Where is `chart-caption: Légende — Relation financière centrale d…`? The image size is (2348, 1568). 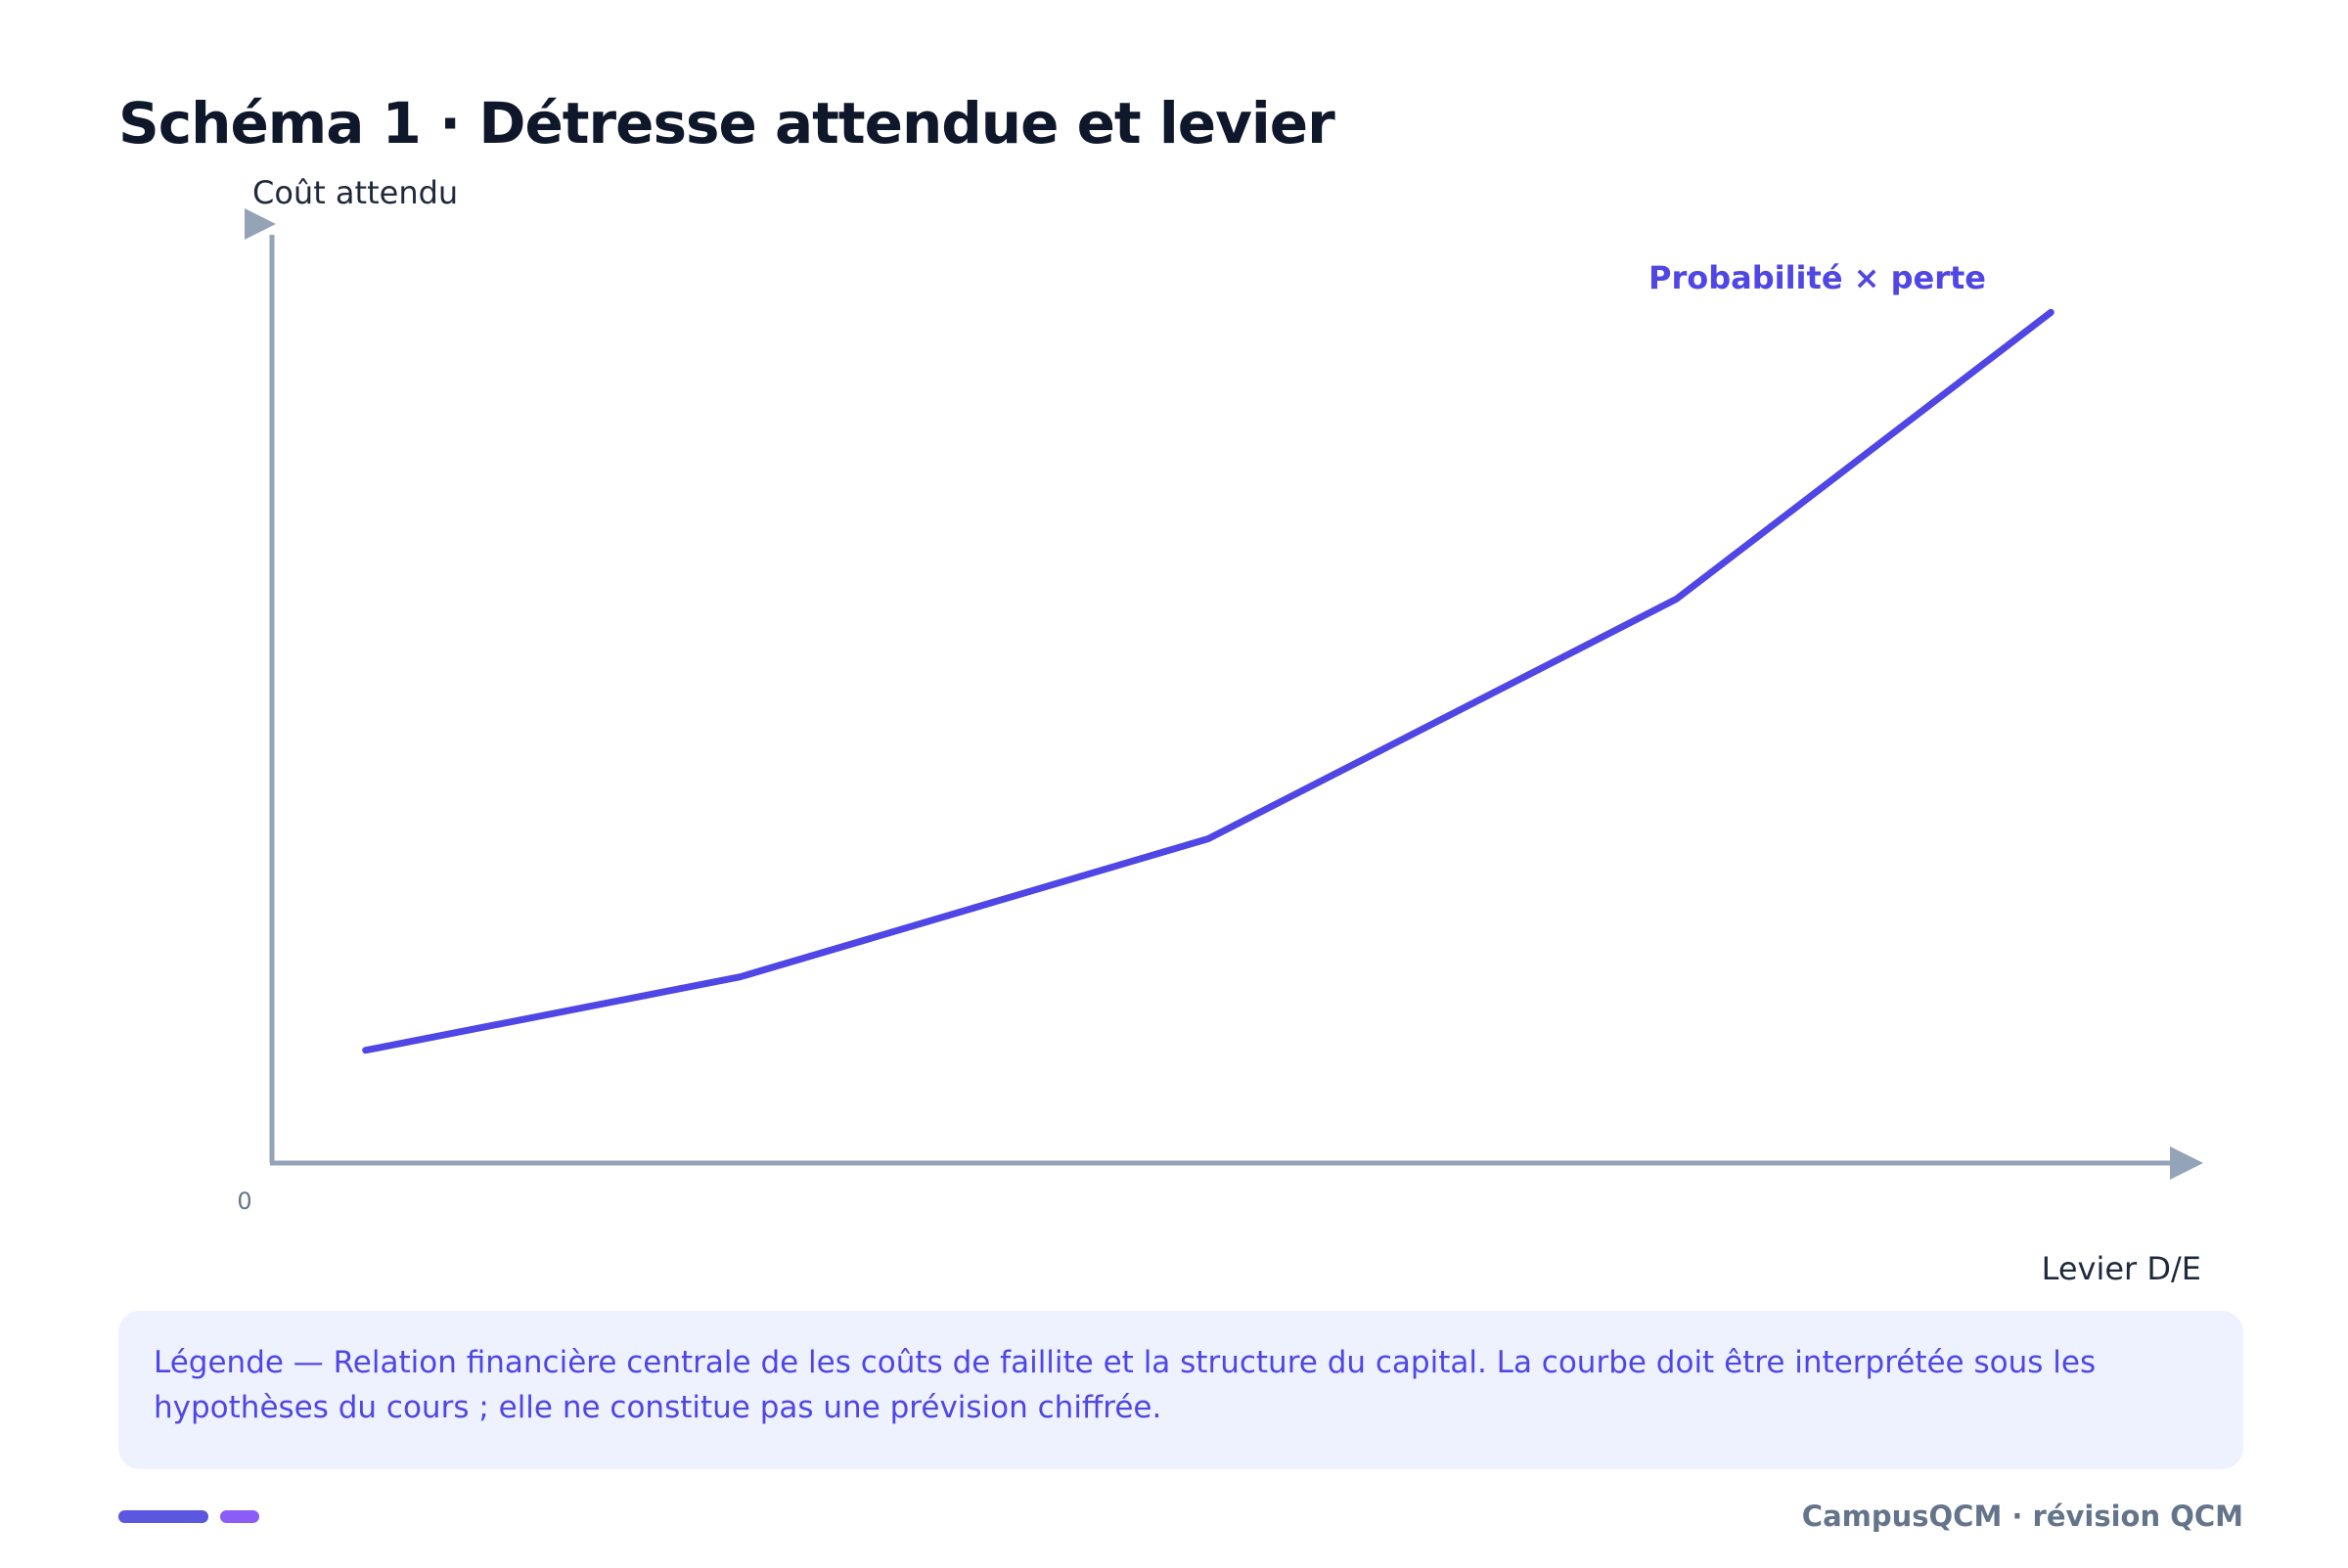 chart-caption: Légende — Relation financière centrale d… is located at coordinates (1180, 1390).